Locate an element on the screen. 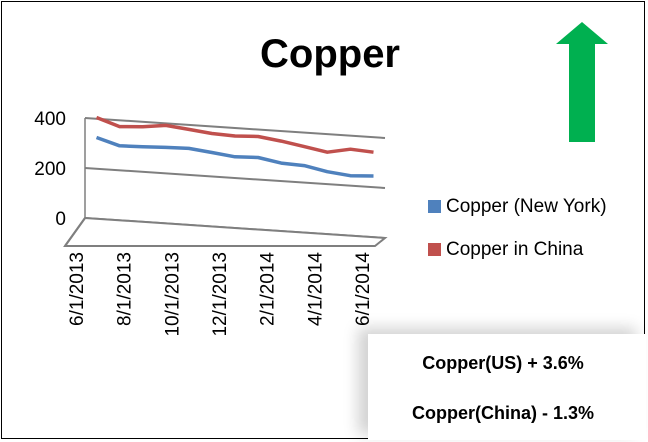 The width and height of the screenshot is (648, 442). chart-floor-plane is located at coordinates (225, 231).